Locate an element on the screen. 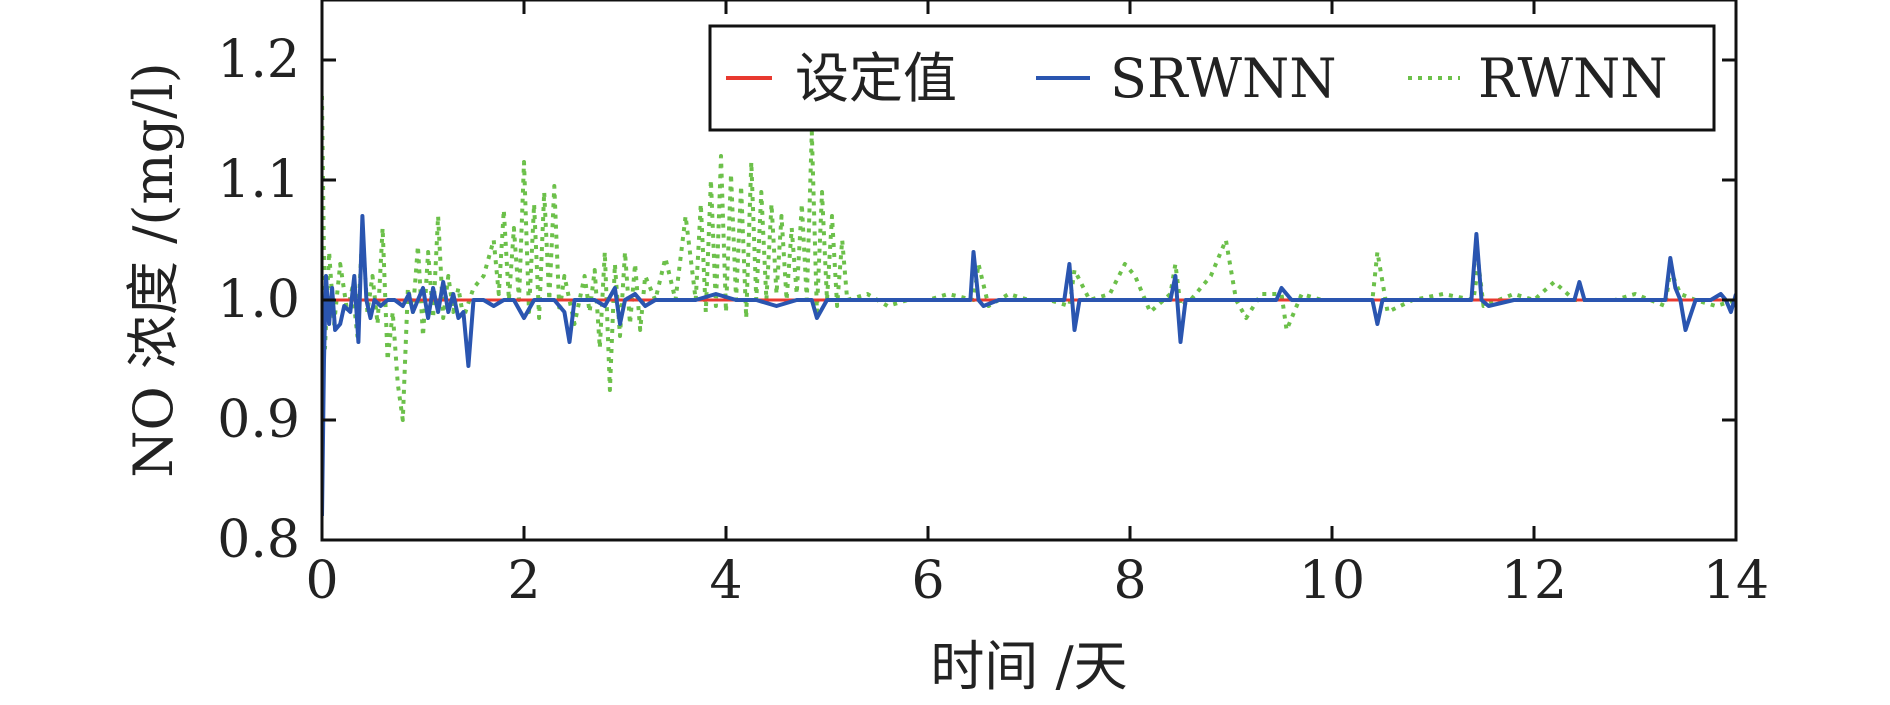 The image size is (1890, 705). x-tick-label: 4 is located at coordinates (725, 581).